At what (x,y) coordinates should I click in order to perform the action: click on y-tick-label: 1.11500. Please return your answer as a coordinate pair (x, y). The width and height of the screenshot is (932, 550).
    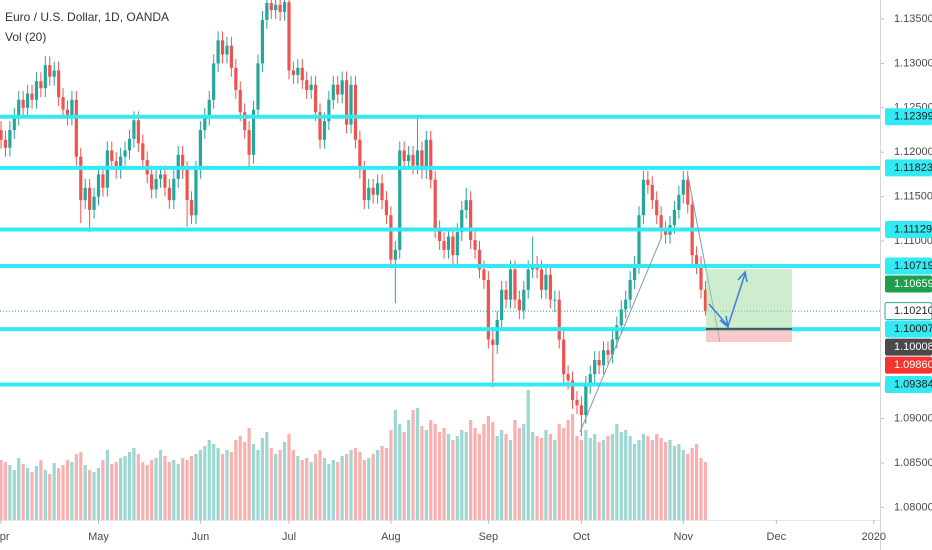
    Looking at the image, I should click on (913, 197).